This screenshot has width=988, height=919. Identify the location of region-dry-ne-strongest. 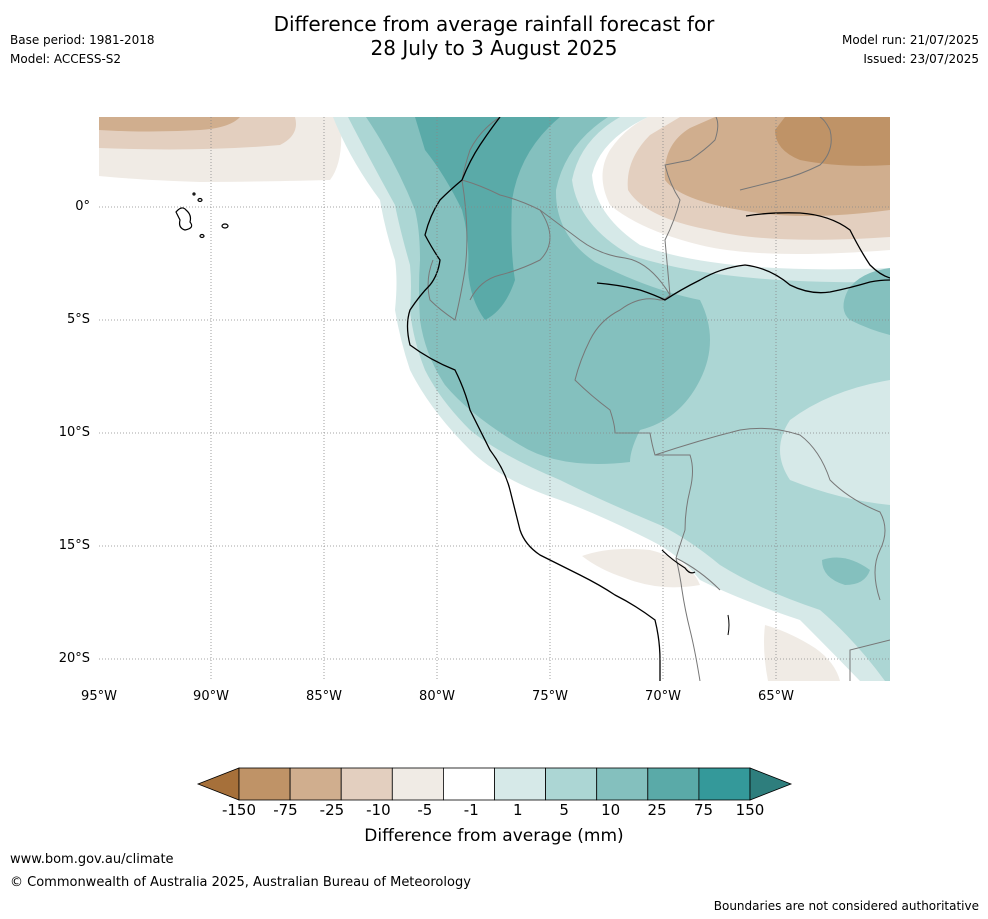
(832, 141).